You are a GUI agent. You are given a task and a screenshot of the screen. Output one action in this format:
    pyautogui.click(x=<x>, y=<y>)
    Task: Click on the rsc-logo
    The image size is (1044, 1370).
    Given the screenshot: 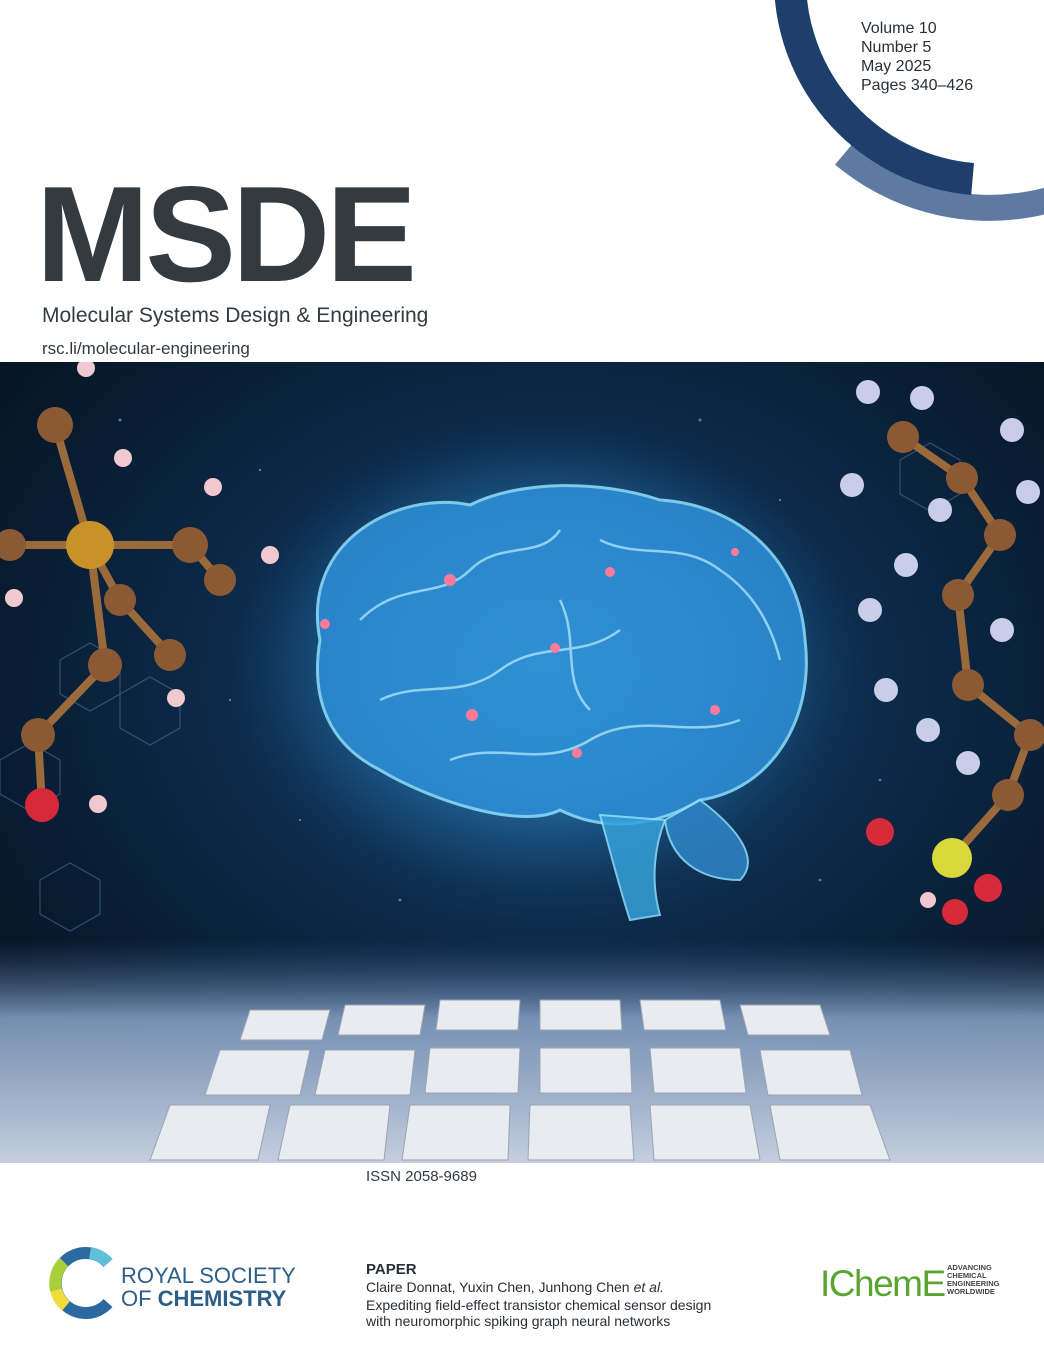 What is the action you would take?
    pyautogui.click(x=81, y=1283)
    